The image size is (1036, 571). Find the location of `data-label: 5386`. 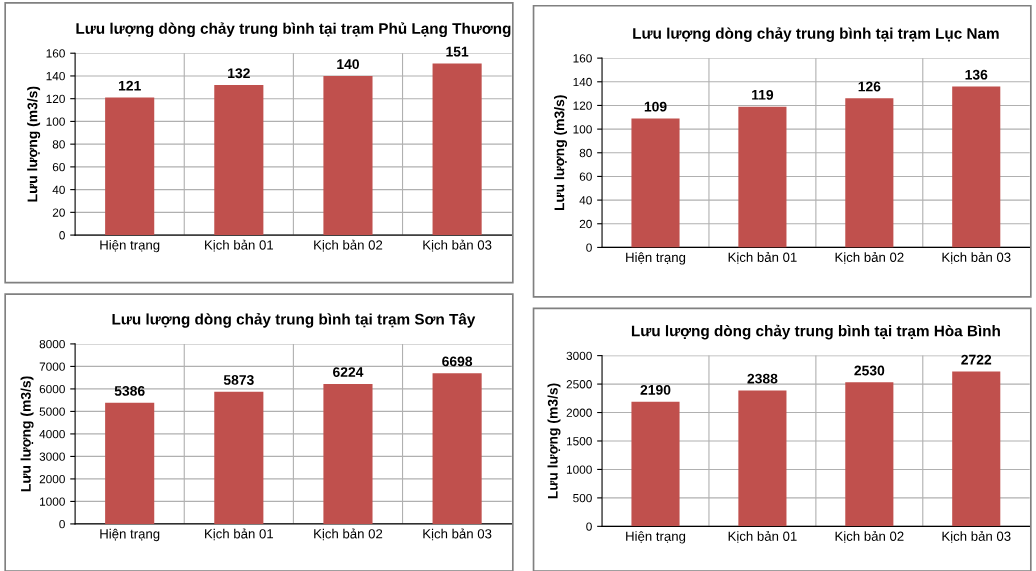

data-label: 5386 is located at coordinates (129, 390).